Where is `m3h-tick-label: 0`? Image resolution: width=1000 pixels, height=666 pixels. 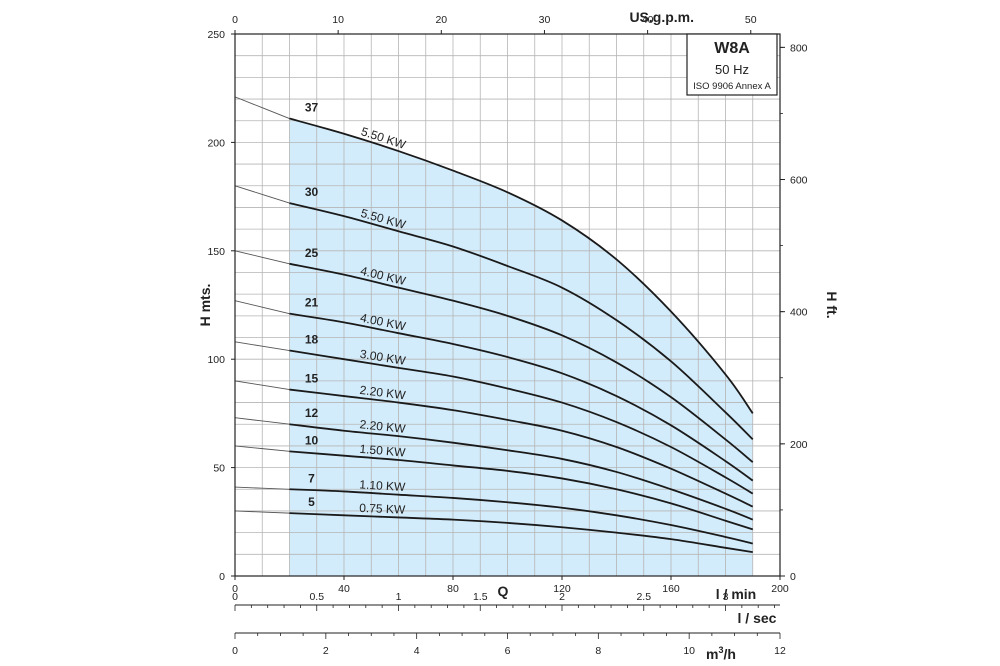 m3h-tick-label: 0 is located at coordinates (235, 651).